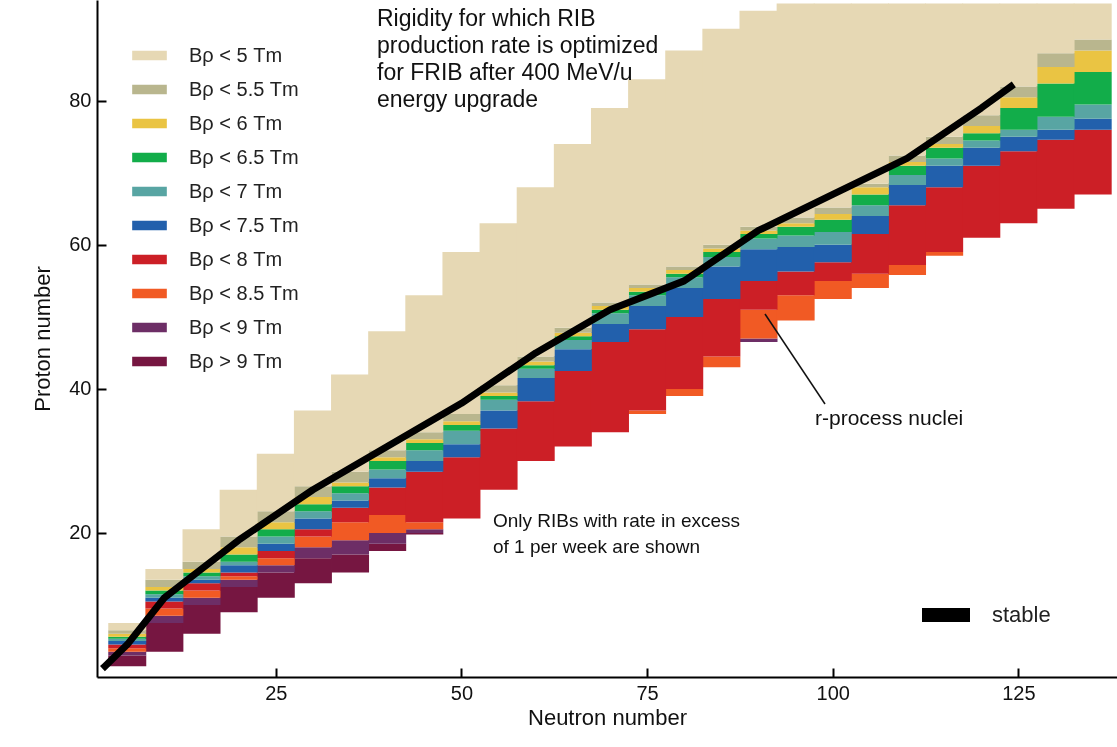 The width and height of the screenshot is (1117, 747). What do you see at coordinates (43, 339) in the screenshot?
I see `y-axis-title: Proton number` at bounding box center [43, 339].